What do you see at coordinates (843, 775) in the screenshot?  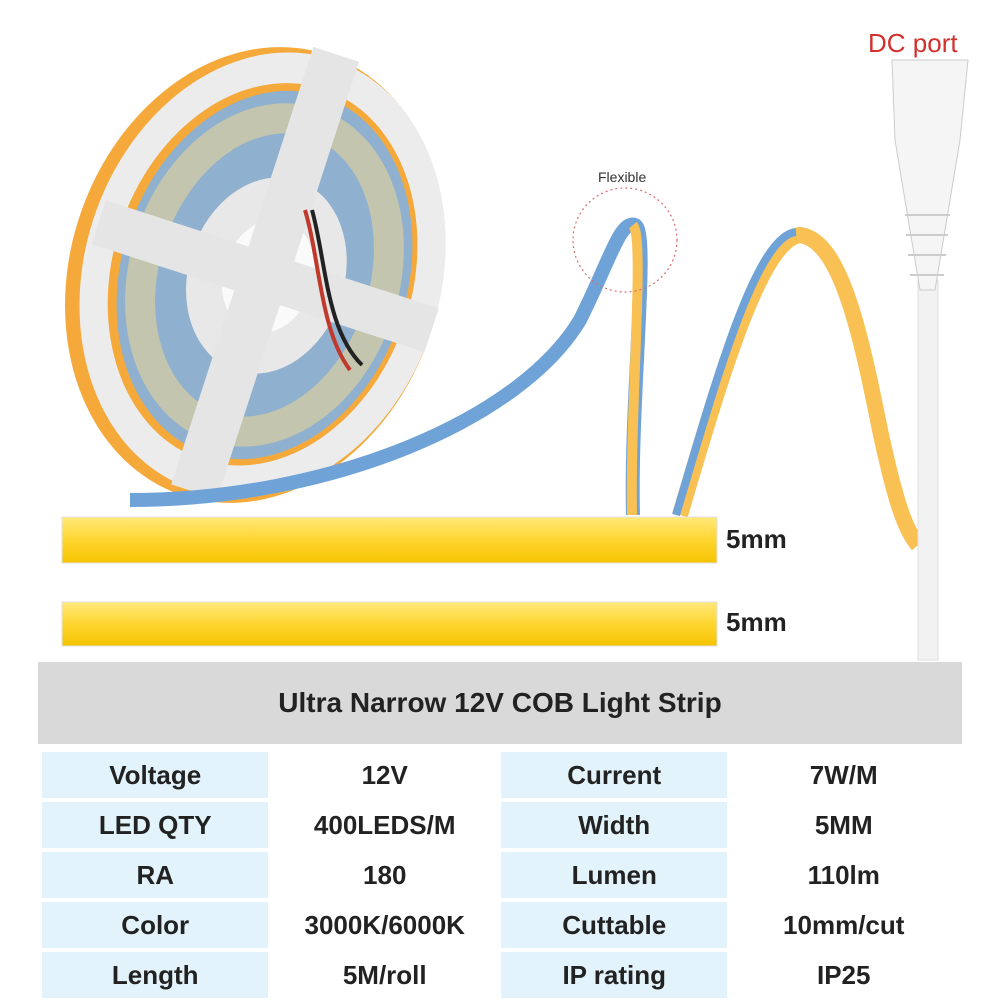 I see `spec-value: 7W/M` at bounding box center [843, 775].